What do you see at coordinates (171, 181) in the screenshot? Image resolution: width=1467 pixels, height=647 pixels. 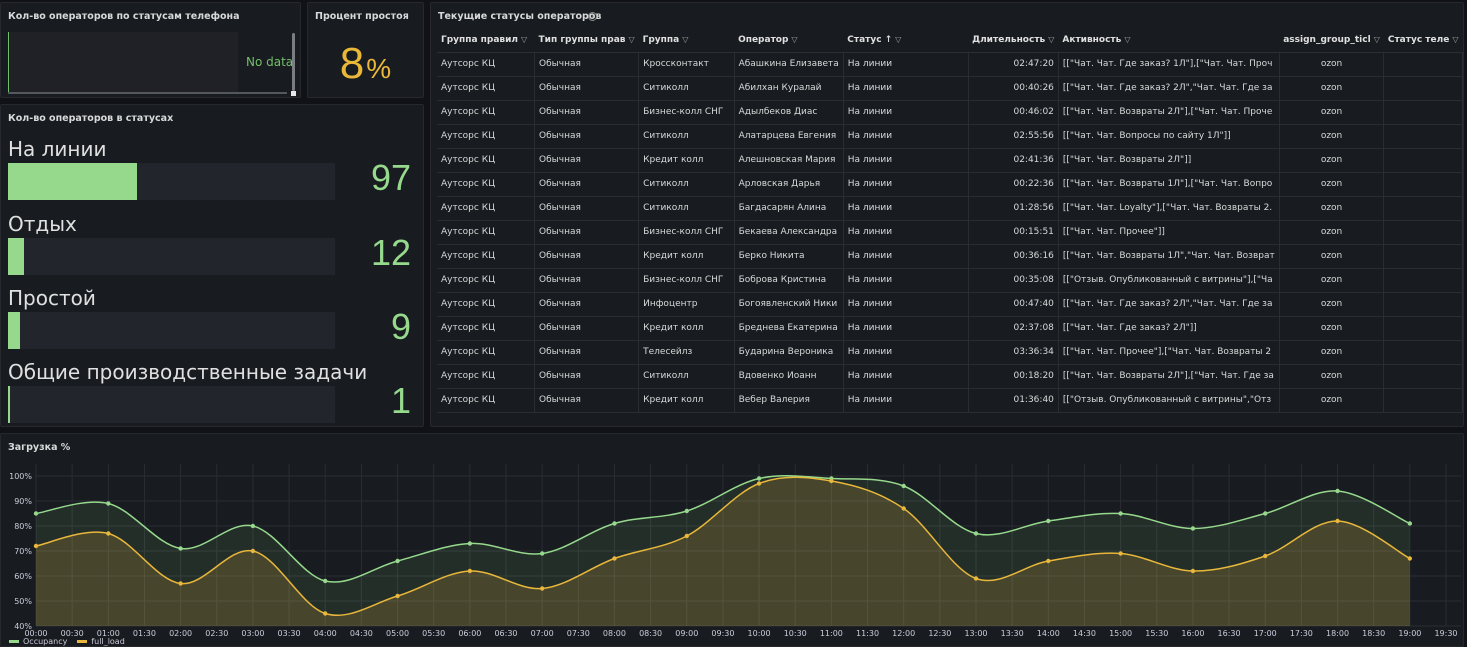 I see `status-bar-track` at bounding box center [171, 181].